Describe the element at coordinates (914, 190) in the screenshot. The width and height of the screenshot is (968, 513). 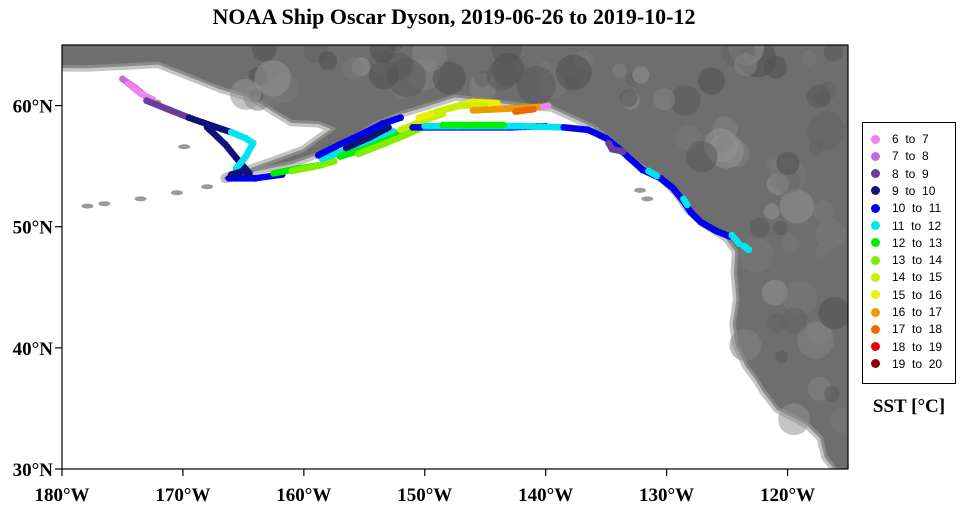
I see `legend-label: 9 to 10` at that location.